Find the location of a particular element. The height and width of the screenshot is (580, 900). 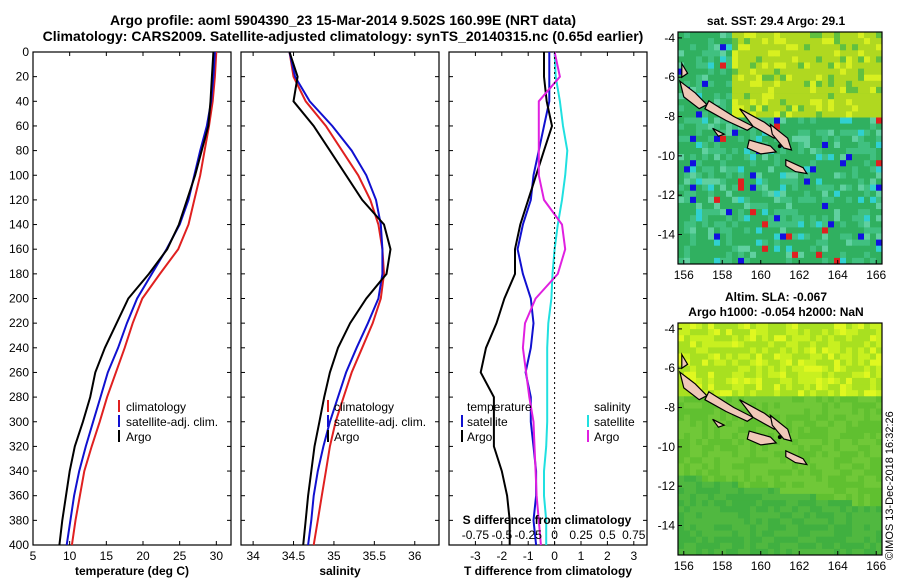

difference-xlabel: T difference from climatology is located at coordinates (548, 571).